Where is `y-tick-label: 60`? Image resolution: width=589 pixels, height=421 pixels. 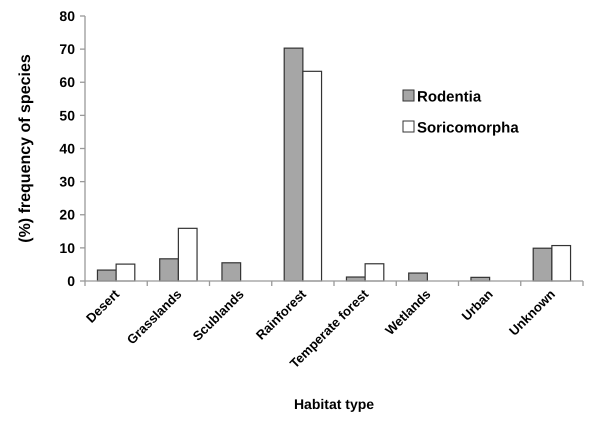 y-tick-label: 60 is located at coordinates (67, 82).